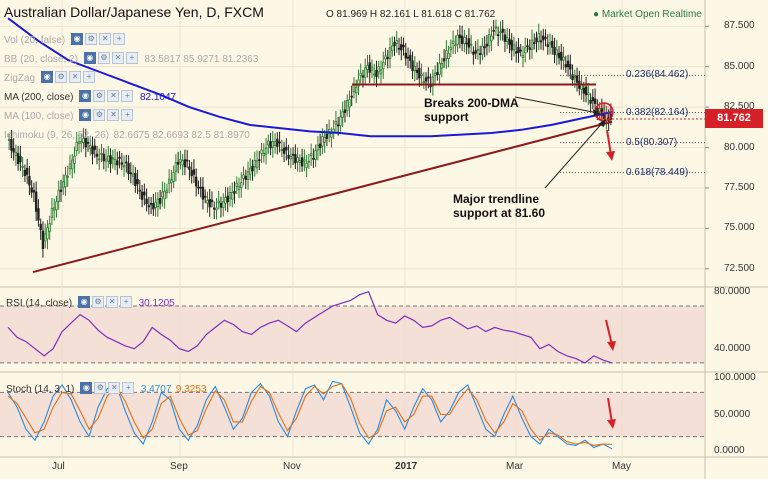 Image resolution: width=768 pixels, height=479 pixels. I want to click on indicator-row-ma200: MA (200, close) ◉ ⚙ ✕ + 82.1047, so click(131, 96).